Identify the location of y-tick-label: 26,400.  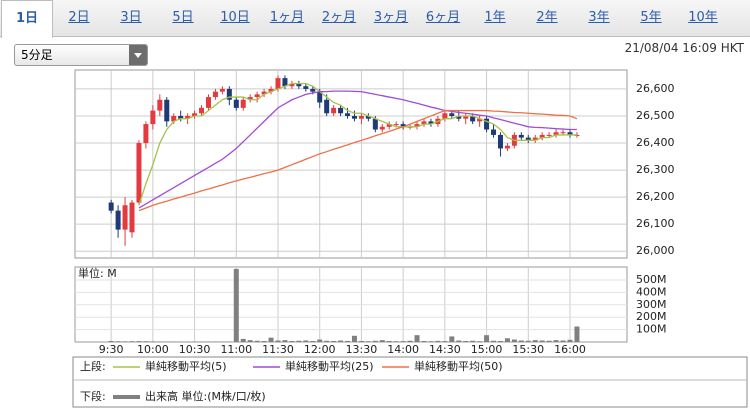
(655, 142).